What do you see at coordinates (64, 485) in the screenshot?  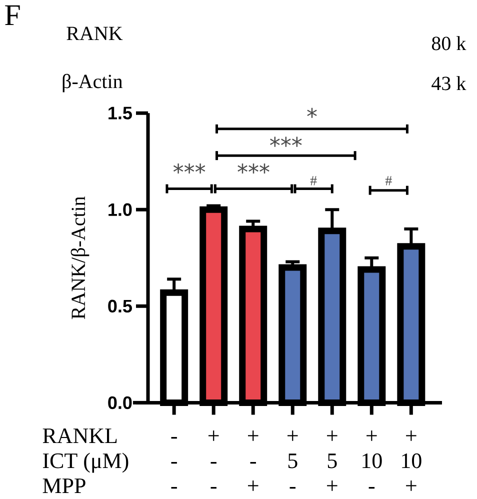 I see `text: MPP` at bounding box center [64, 485].